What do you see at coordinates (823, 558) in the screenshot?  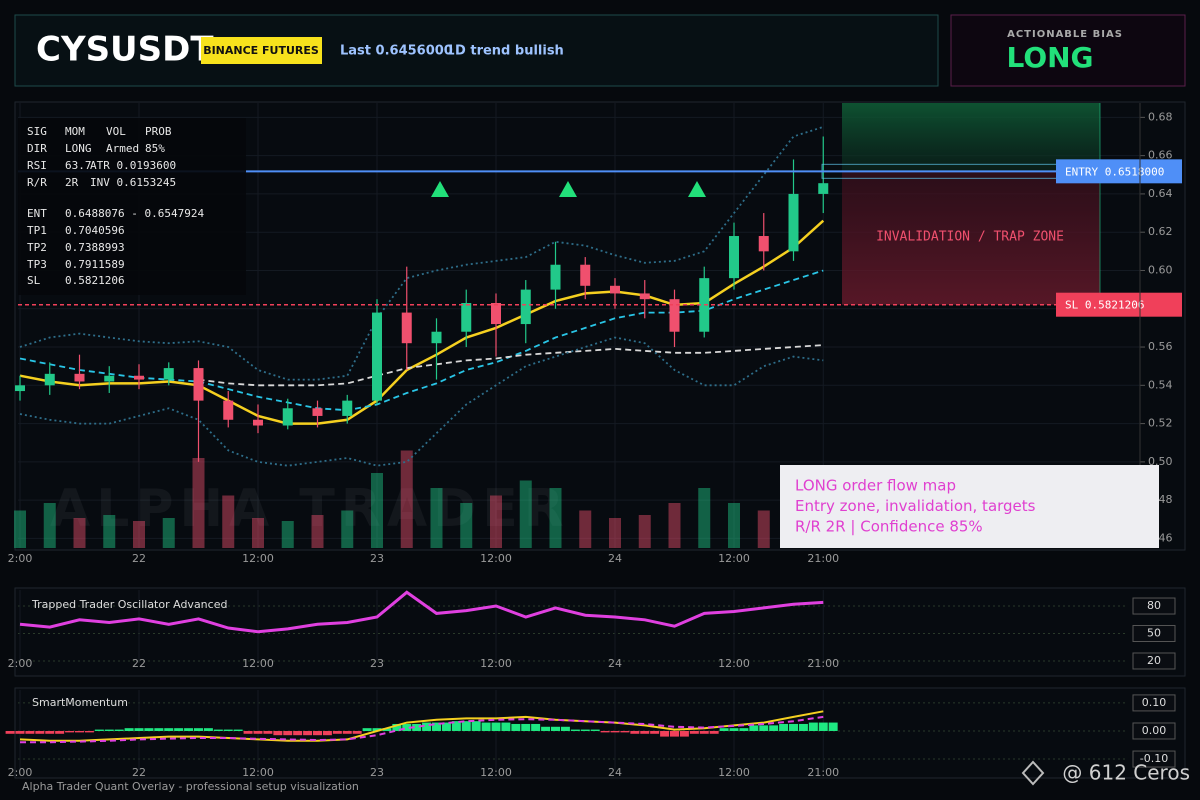 I see `x-tick-label: 21:00` at bounding box center [823, 558].